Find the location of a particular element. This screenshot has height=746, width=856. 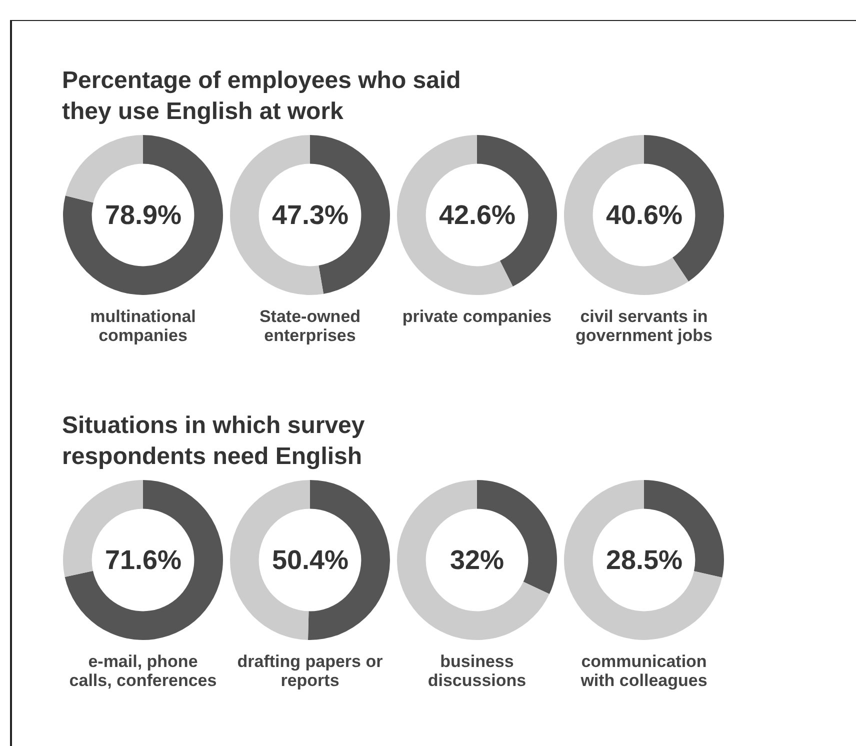

data-label: 40.6% is located at coordinates (644, 215).